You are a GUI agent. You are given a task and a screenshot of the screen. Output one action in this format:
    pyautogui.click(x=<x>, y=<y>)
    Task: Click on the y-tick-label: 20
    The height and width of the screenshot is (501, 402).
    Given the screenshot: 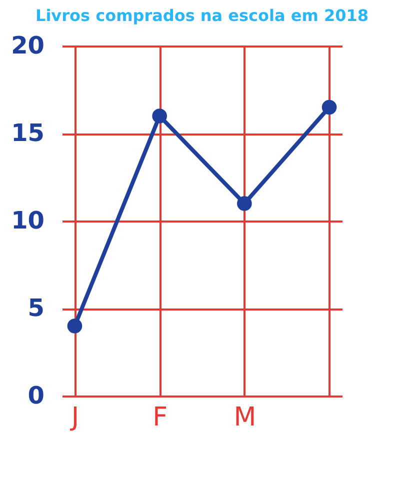 What is the action you would take?
    pyautogui.click(x=27, y=46)
    